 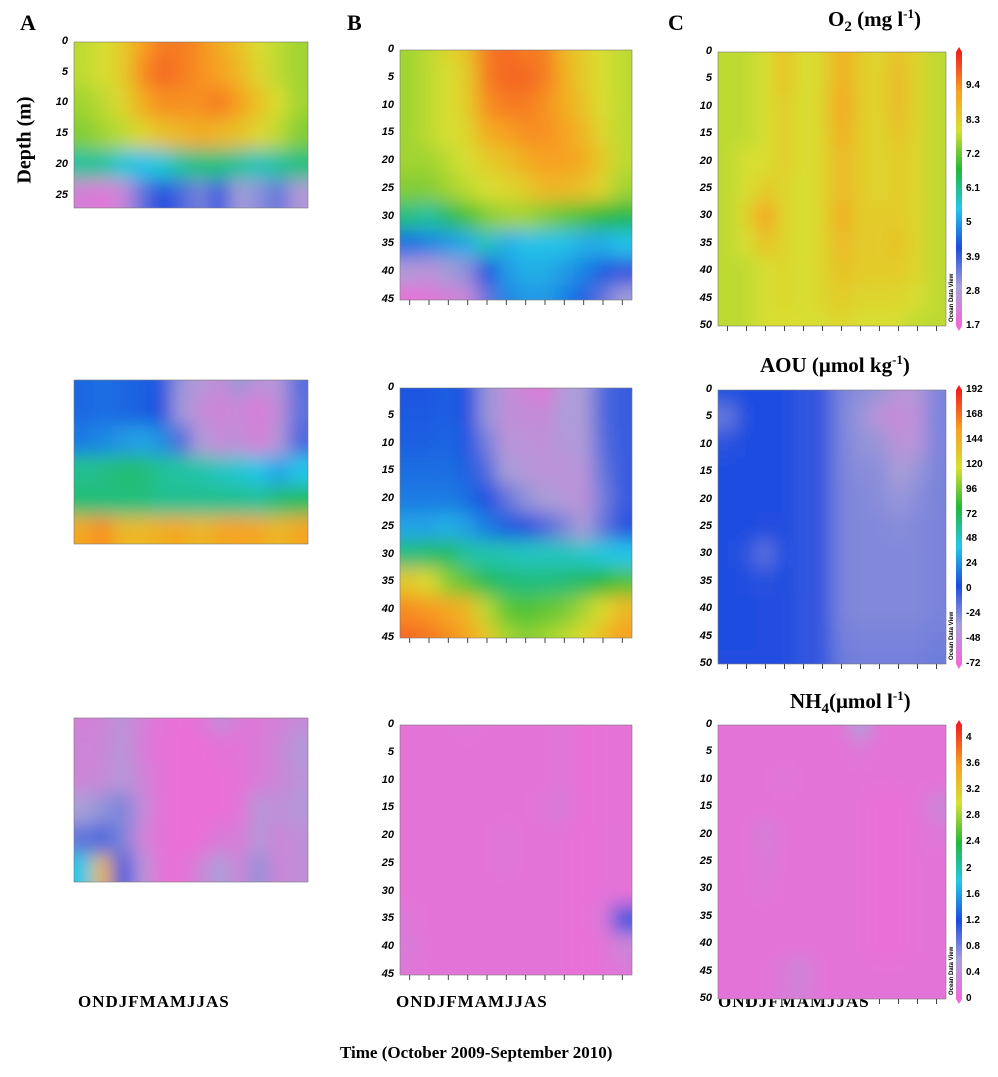 What do you see at coordinates (191, 125) in the screenshot?
I see `heatmap-a-o2` at bounding box center [191, 125].